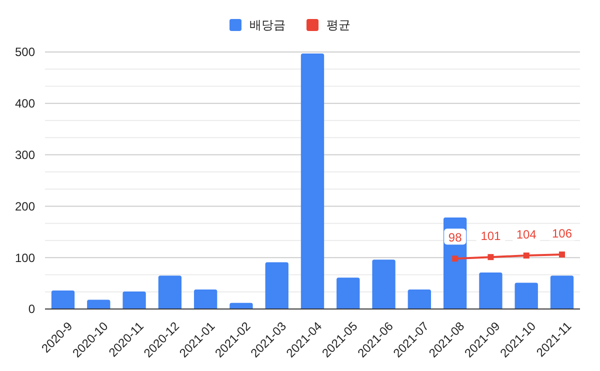 The height and width of the screenshot is (371, 600). Describe the element at coordinates (338, 25) in the screenshot. I see `legend-label: 평균` at that location.